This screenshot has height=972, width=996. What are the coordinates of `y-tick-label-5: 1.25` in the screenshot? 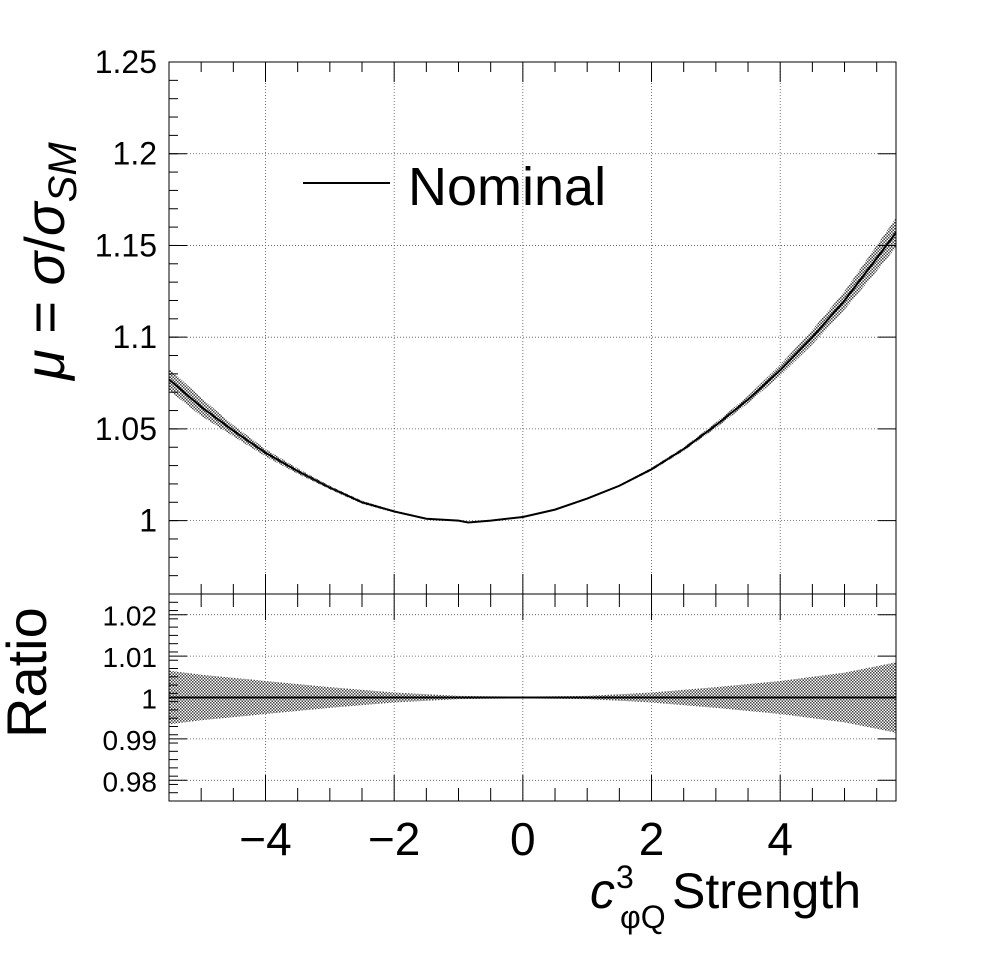 It's located at (126, 62).